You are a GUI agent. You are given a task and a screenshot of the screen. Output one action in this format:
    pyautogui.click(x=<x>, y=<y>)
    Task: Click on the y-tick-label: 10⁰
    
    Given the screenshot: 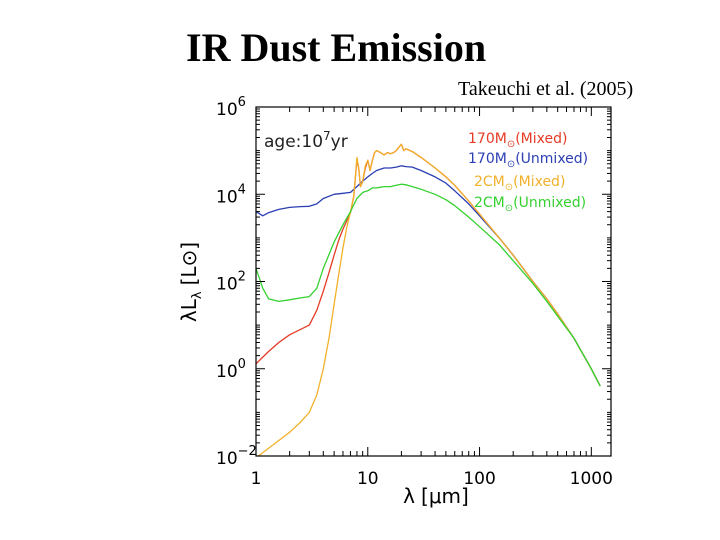 What is the action you would take?
    pyautogui.click(x=231, y=369)
    